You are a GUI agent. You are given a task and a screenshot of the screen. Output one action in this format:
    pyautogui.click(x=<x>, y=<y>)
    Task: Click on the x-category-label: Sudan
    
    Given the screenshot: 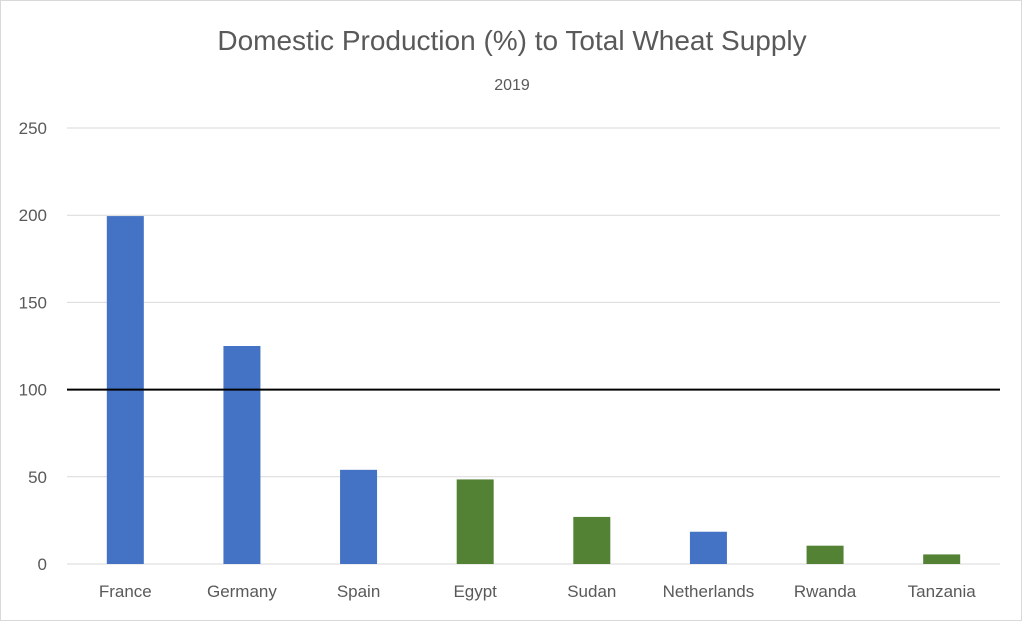 What is the action you would take?
    pyautogui.click(x=591, y=591)
    